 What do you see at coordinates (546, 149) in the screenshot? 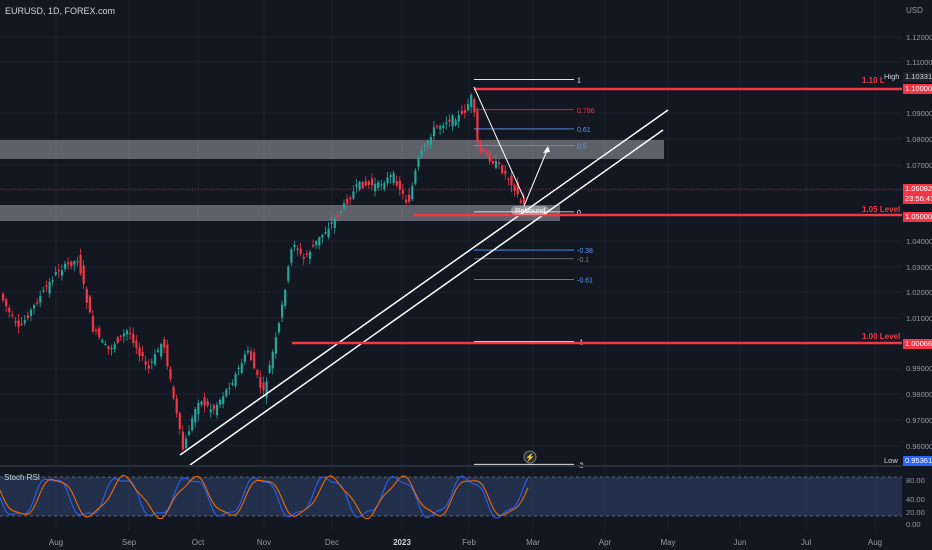
I see `arrow-head-icon` at bounding box center [546, 149].